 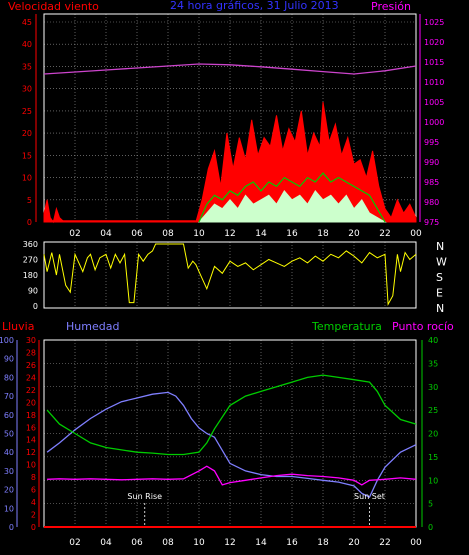 What do you see at coordinates (9, 396) in the screenshot?
I see `humidity-tick-label: 70` at bounding box center [9, 396].